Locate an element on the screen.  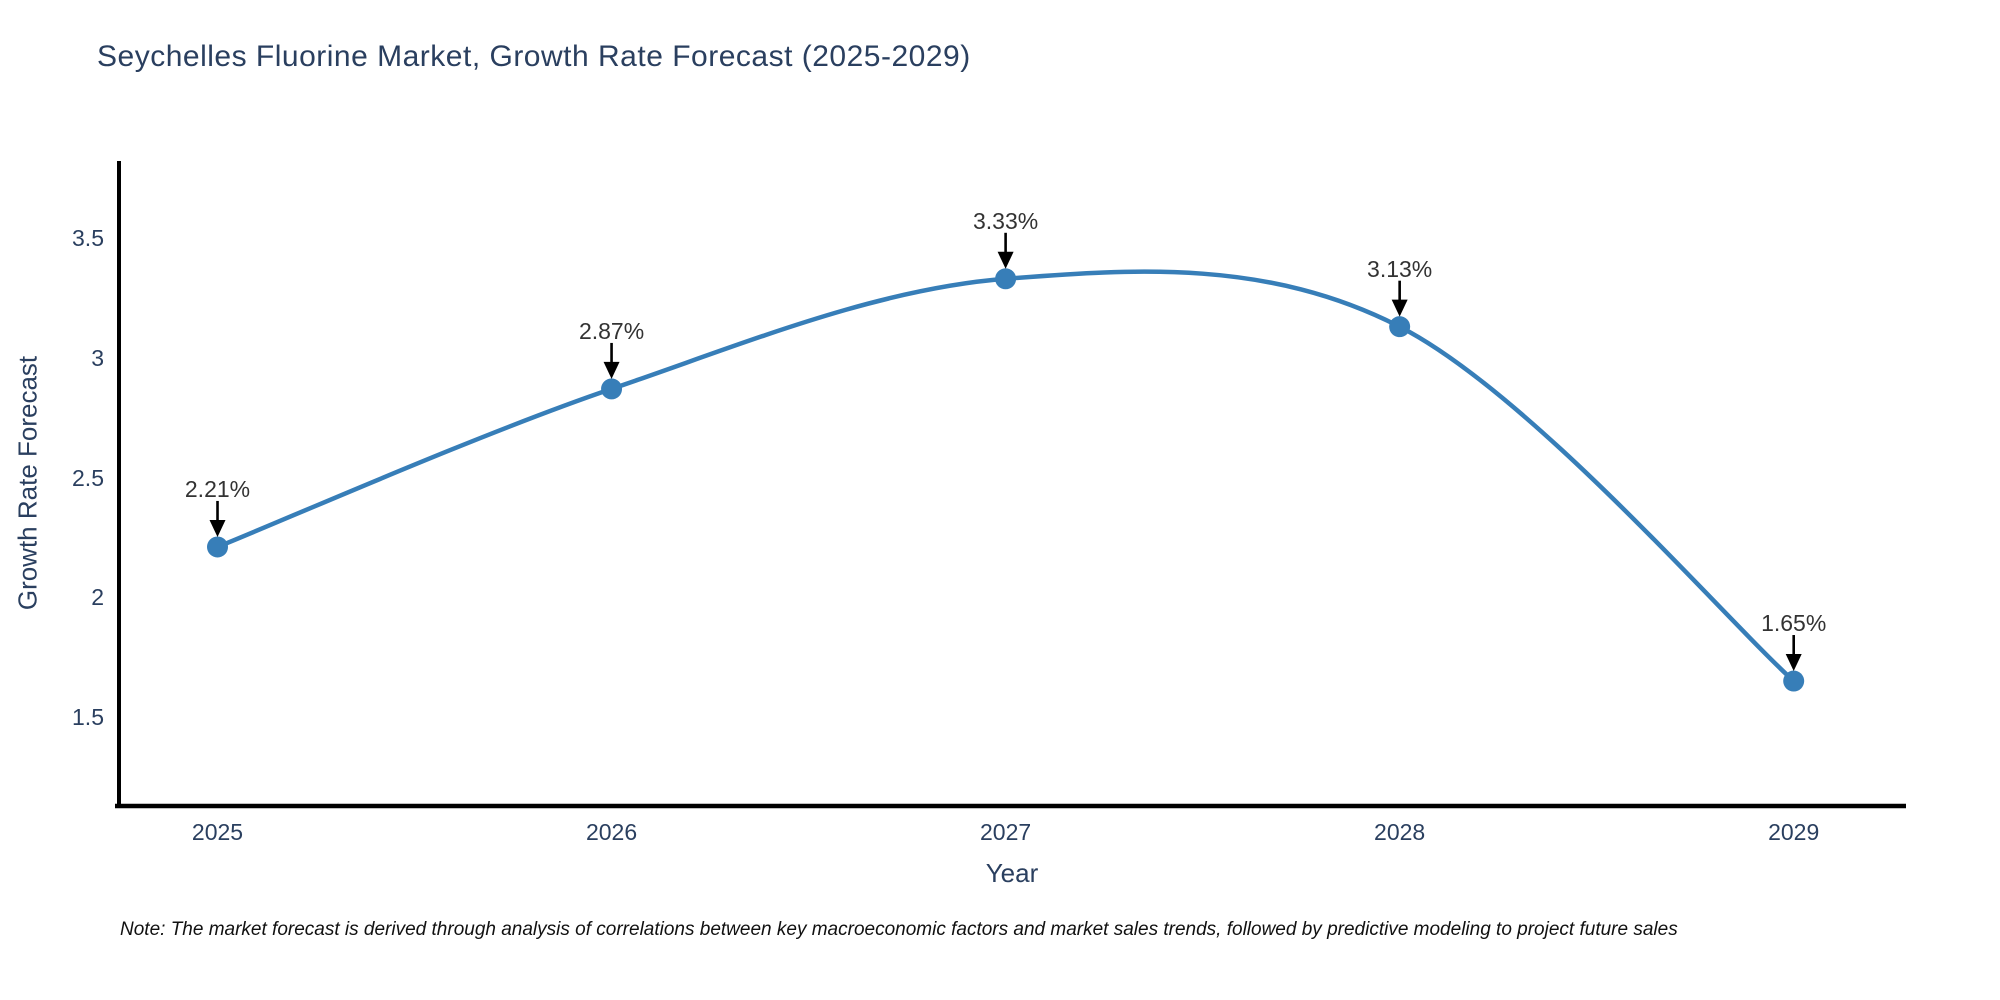
y-tick-label: 3.5 is located at coordinates (88, 238).